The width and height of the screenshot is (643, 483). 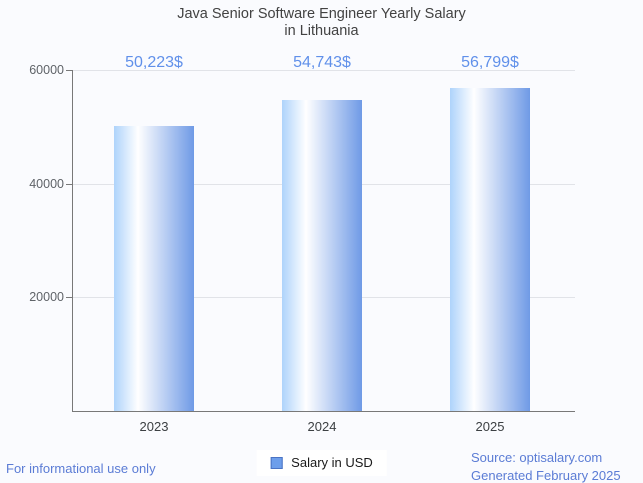 I want to click on bar-2025, so click(x=490, y=249).